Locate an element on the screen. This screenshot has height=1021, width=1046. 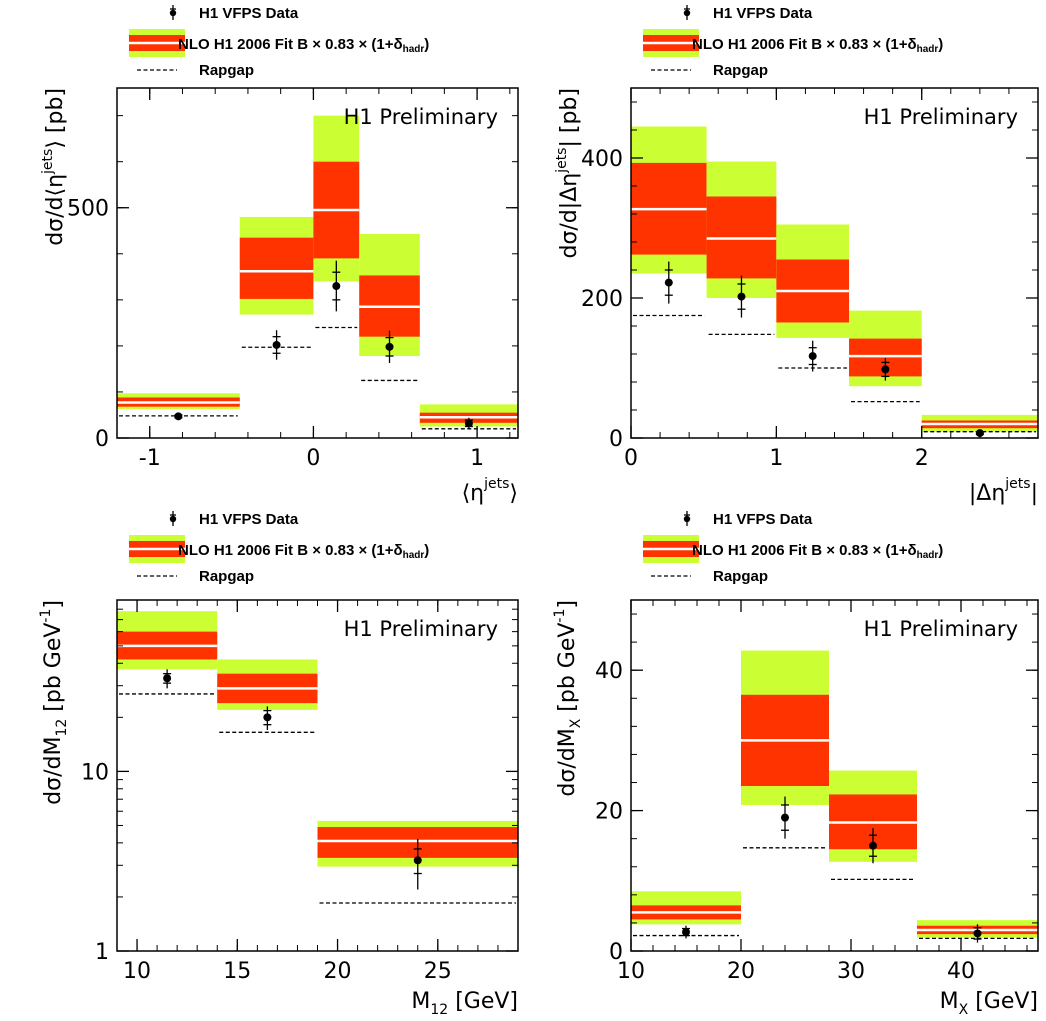
y-axis-title-right: | [pb] is located at coordinates (569, 118).